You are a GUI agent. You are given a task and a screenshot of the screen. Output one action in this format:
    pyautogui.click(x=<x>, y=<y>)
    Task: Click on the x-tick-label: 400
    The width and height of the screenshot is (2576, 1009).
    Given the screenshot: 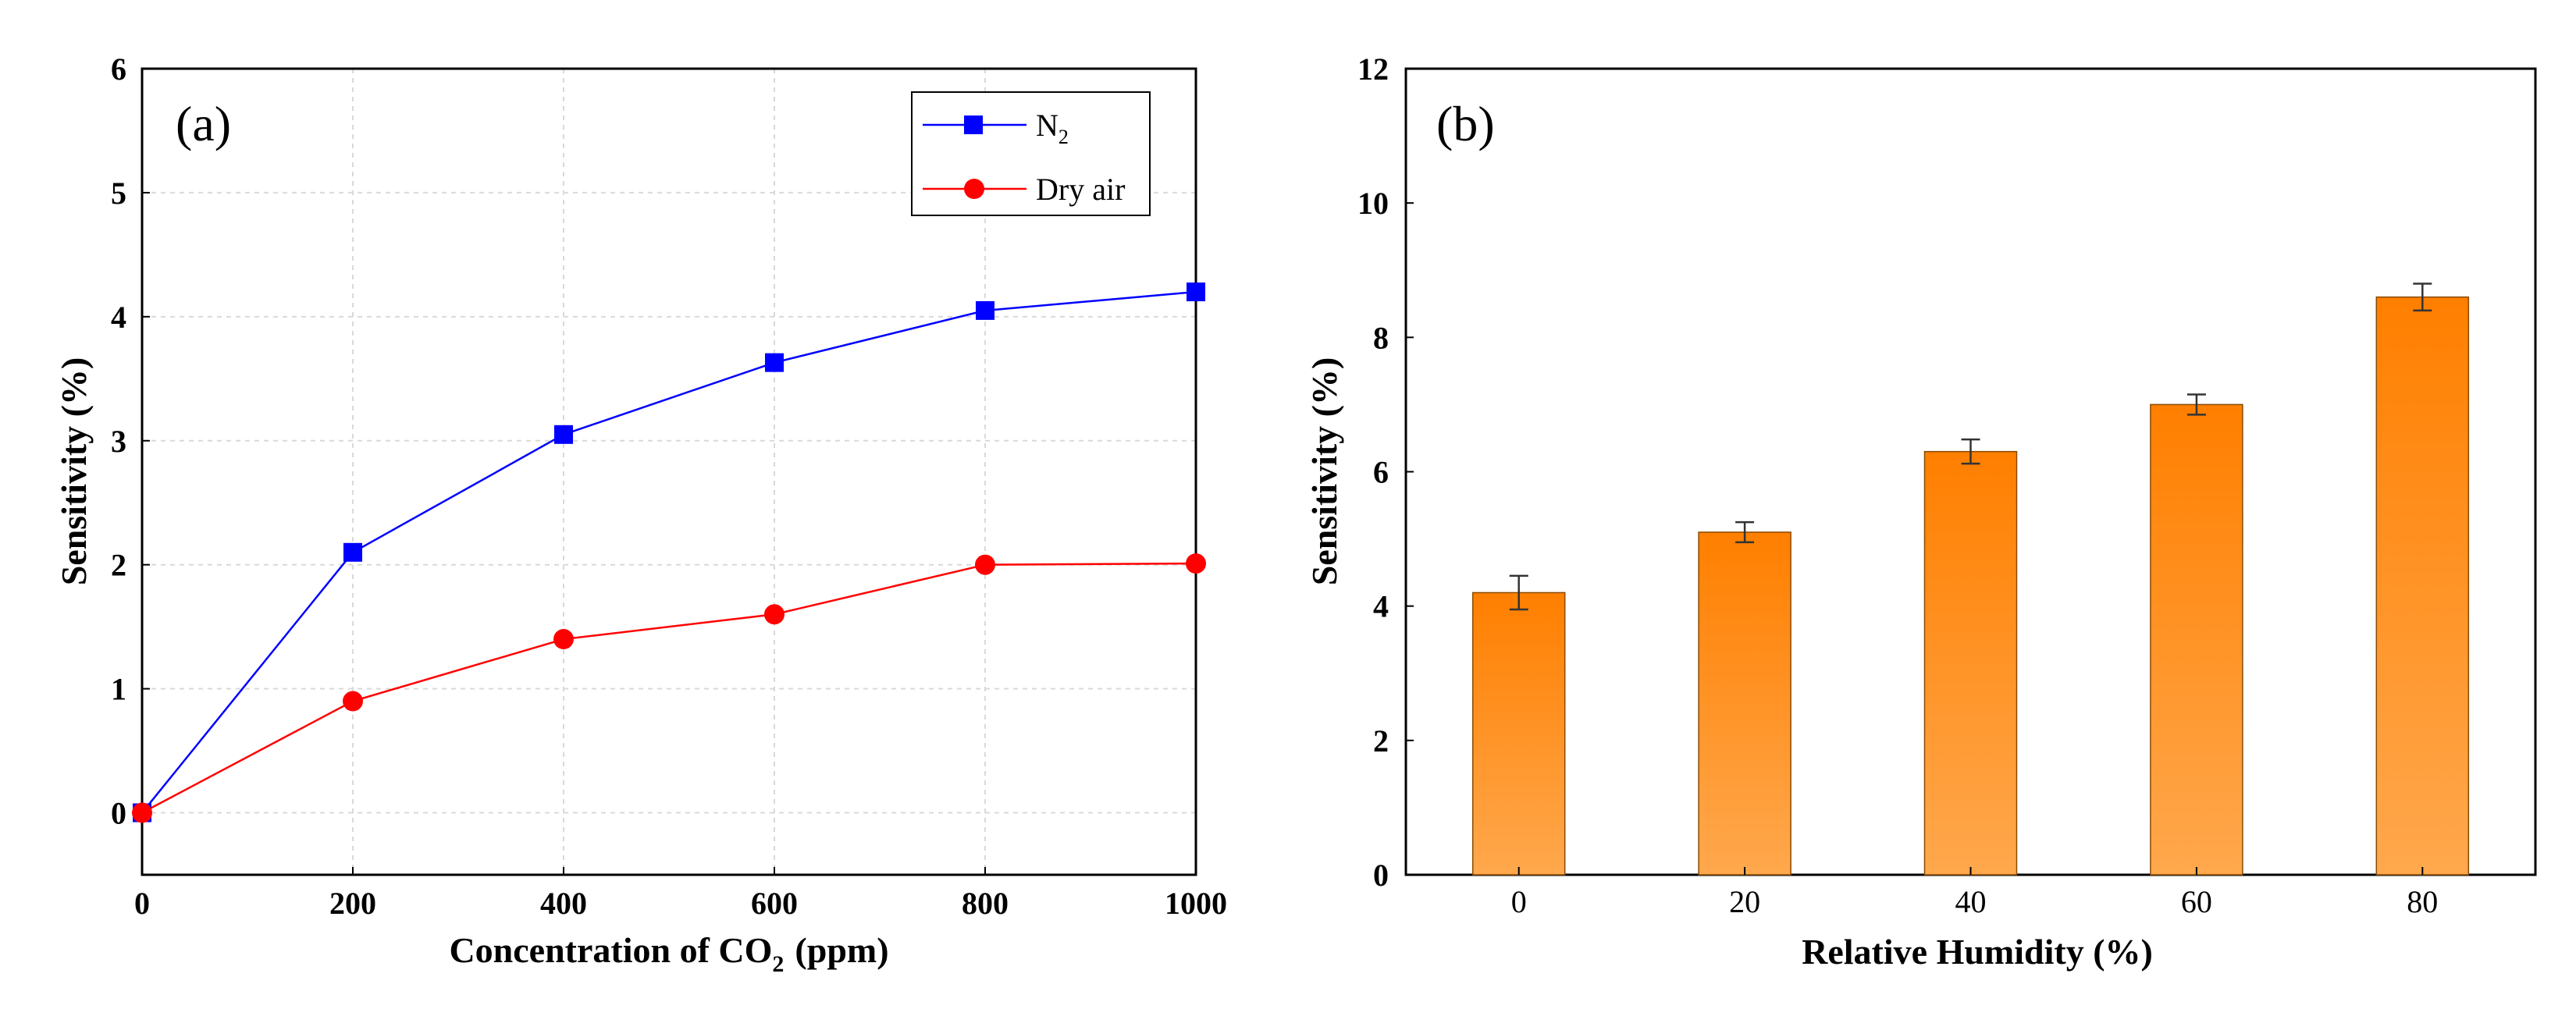 What is the action you would take?
    pyautogui.click(x=563, y=903)
    